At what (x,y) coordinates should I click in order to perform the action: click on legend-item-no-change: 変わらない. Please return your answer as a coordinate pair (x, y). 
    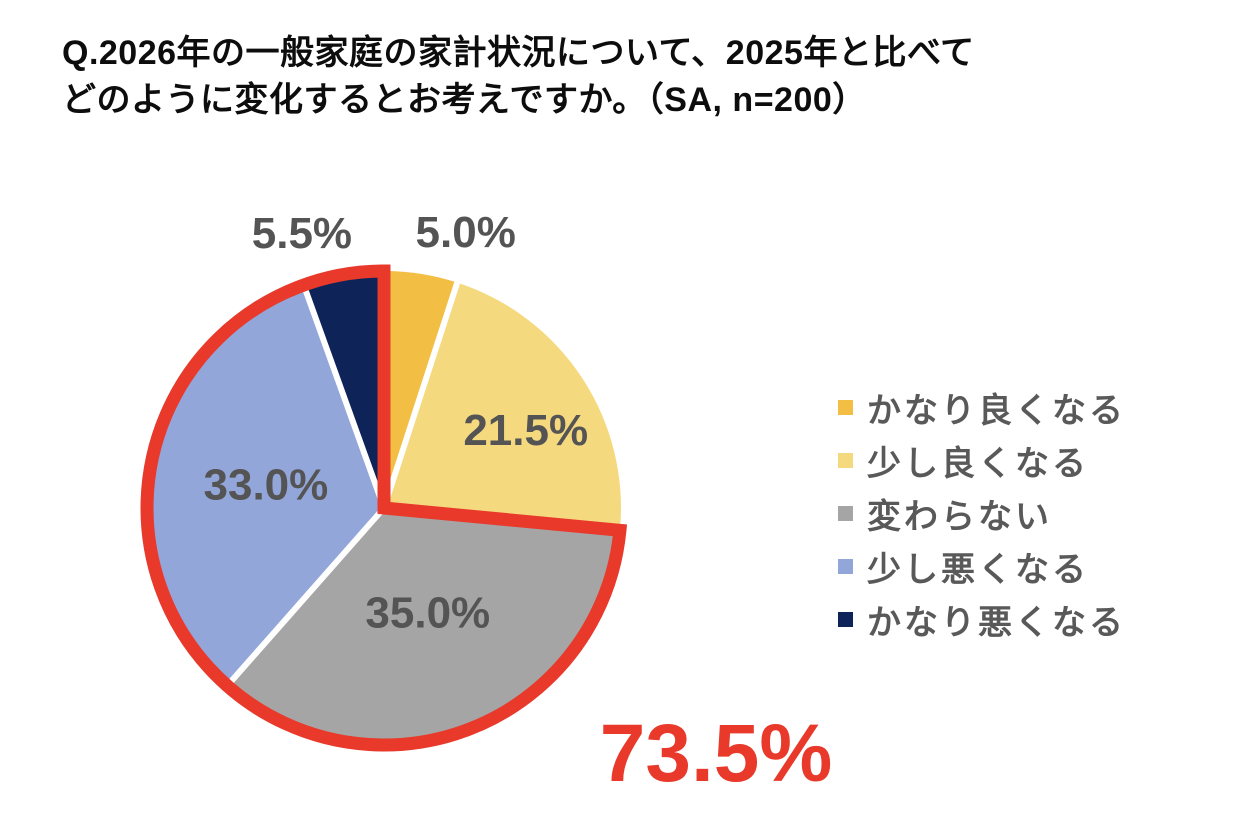
    Looking at the image, I should click on (982, 513).